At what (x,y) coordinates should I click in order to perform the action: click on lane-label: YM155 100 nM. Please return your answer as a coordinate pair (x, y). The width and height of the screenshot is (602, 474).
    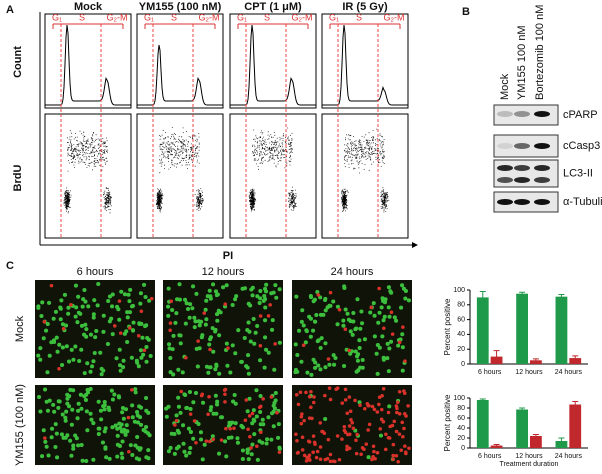
    Looking at the image, I should click on (522, 62).